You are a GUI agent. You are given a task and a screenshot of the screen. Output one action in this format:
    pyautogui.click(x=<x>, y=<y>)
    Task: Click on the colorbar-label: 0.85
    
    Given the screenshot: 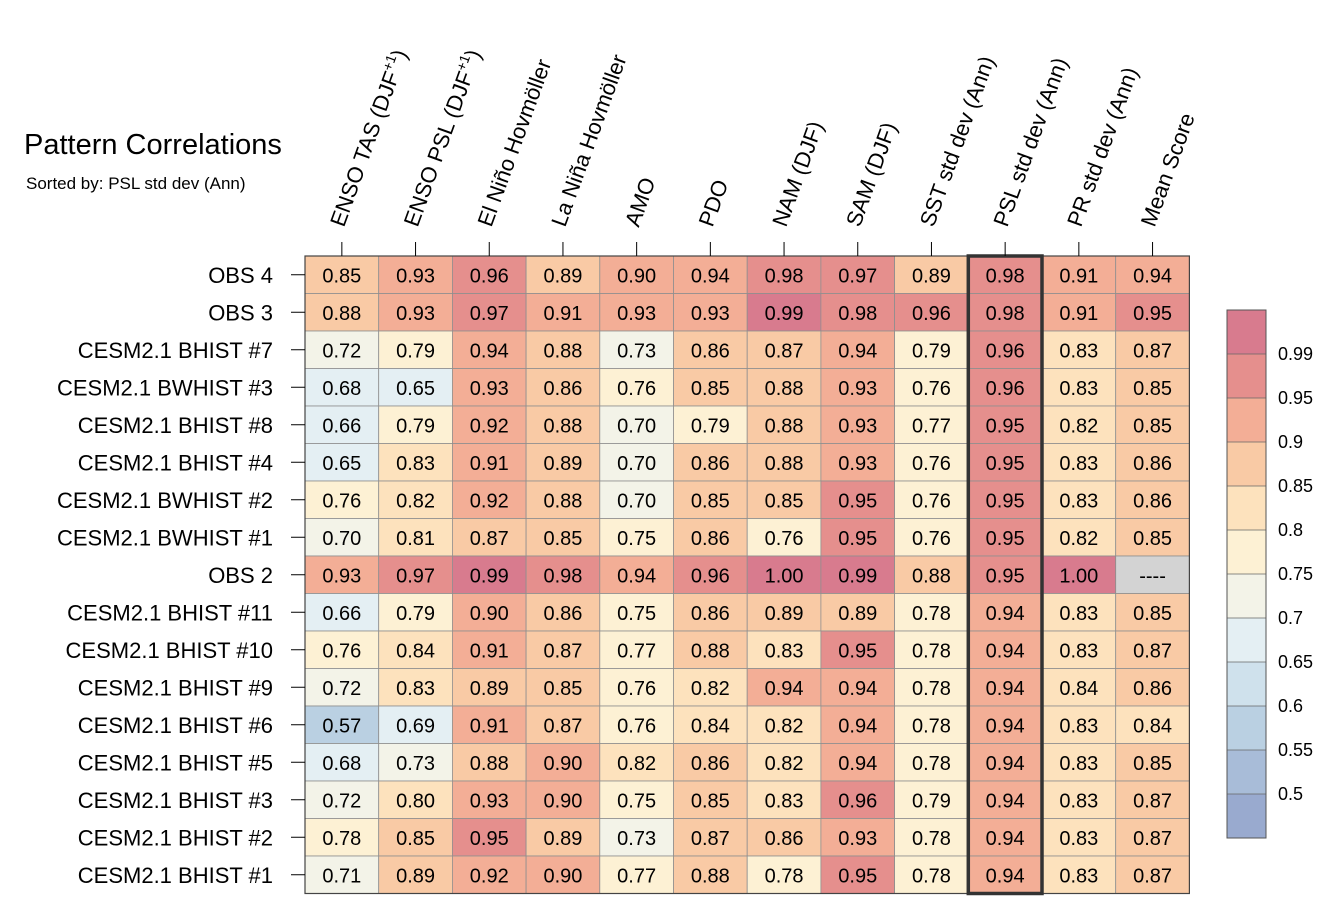 What is the action you would take?
    pyautogui.click(x=1295, y=486)
    